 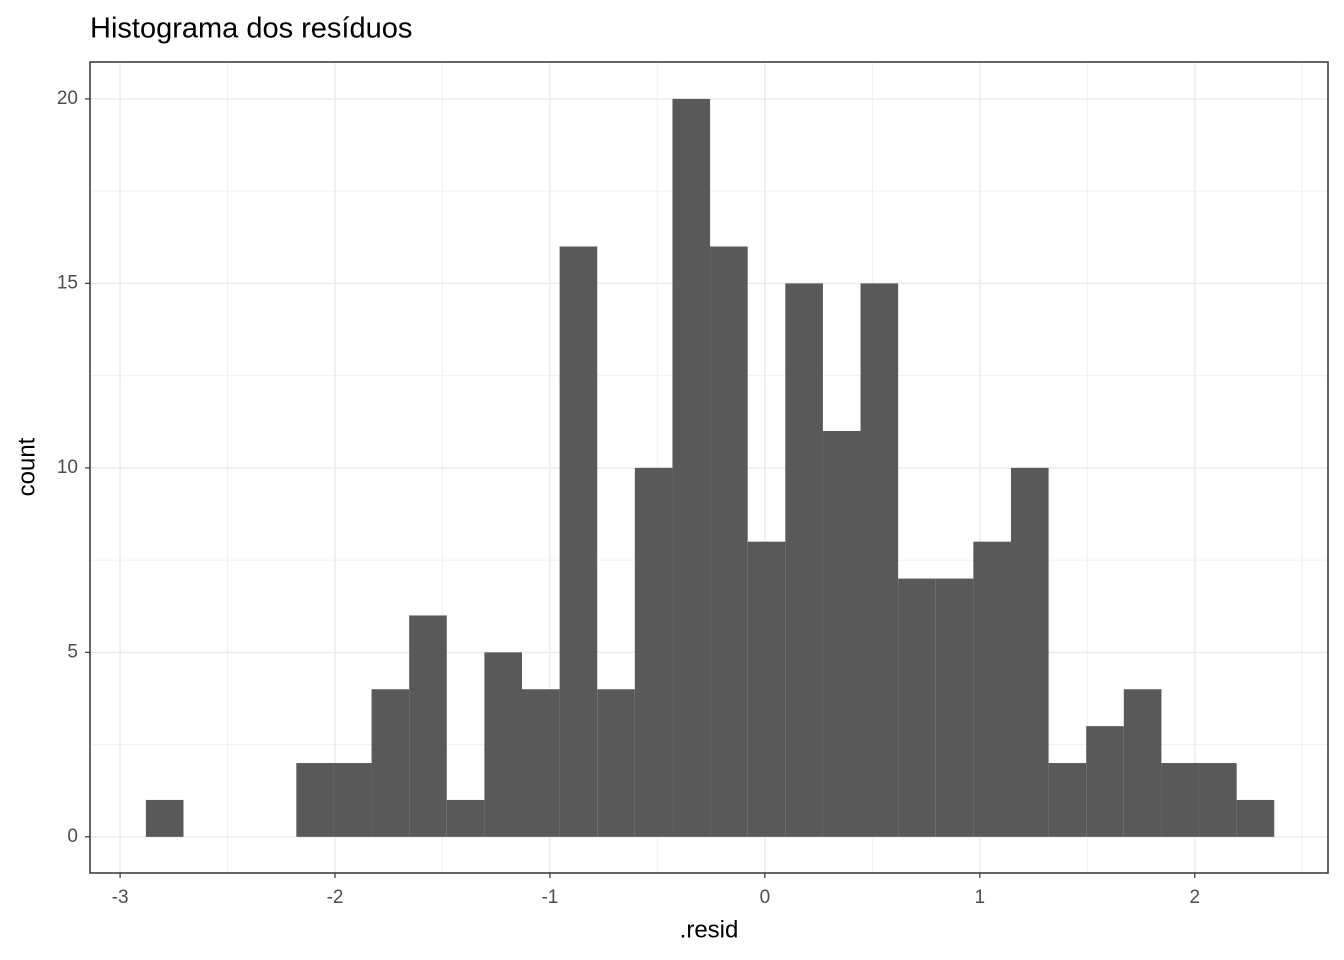 What do you see at coordinates (980, 897) in the screenshot?
I see `x-tick-label: 1` at bounding box center [980, 897].